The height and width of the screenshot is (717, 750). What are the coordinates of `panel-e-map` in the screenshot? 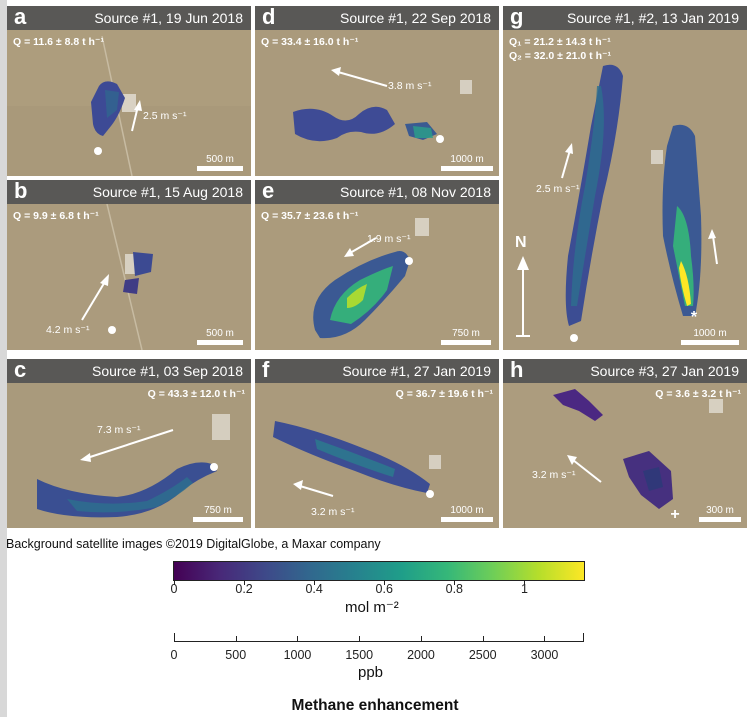 It's located at (377, 265).